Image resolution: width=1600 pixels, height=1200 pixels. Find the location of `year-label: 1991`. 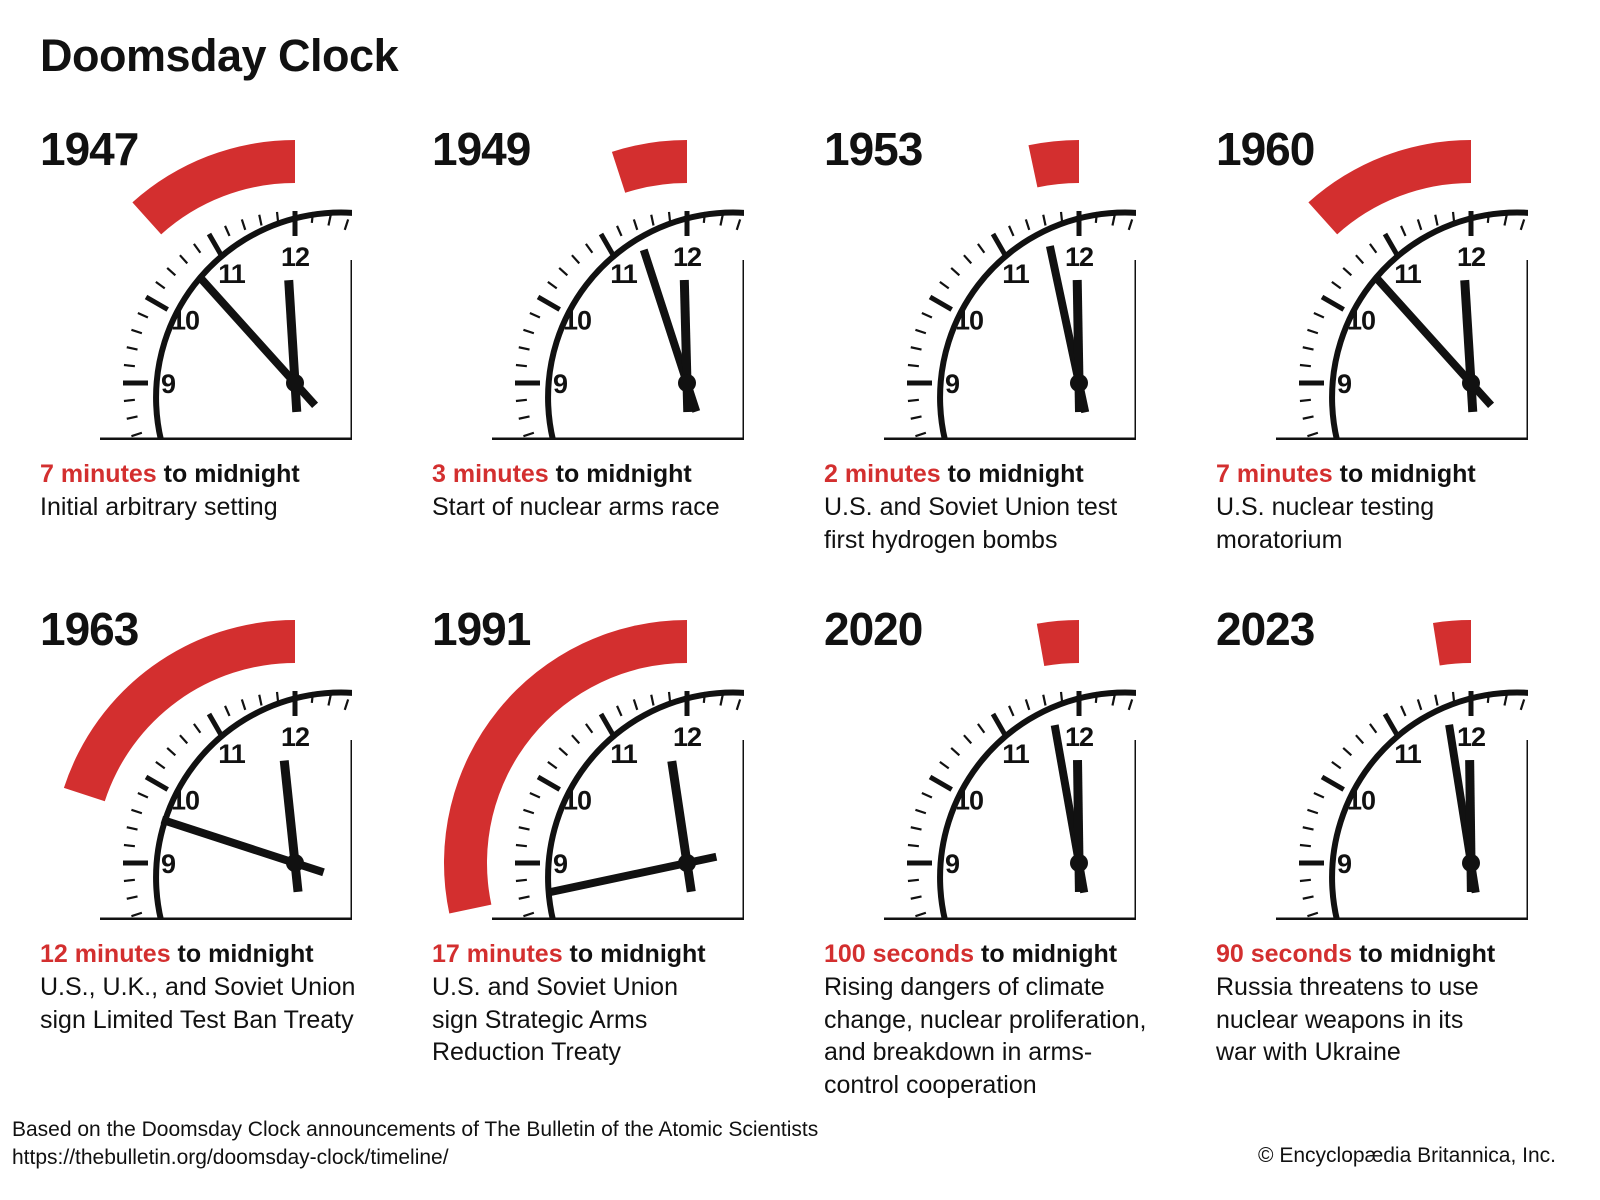

year-label: 1991 is located at coordinates (481, 629).